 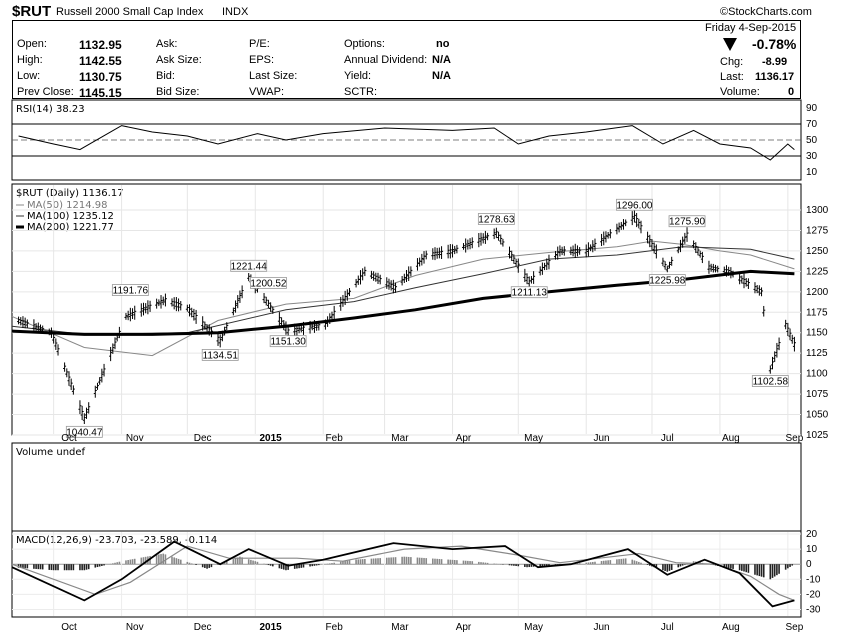 What do you see at coordinates (268, 283) in the screenshot?
I see `price-annotation-label: 1200.52` at bounding box center [268, 283].